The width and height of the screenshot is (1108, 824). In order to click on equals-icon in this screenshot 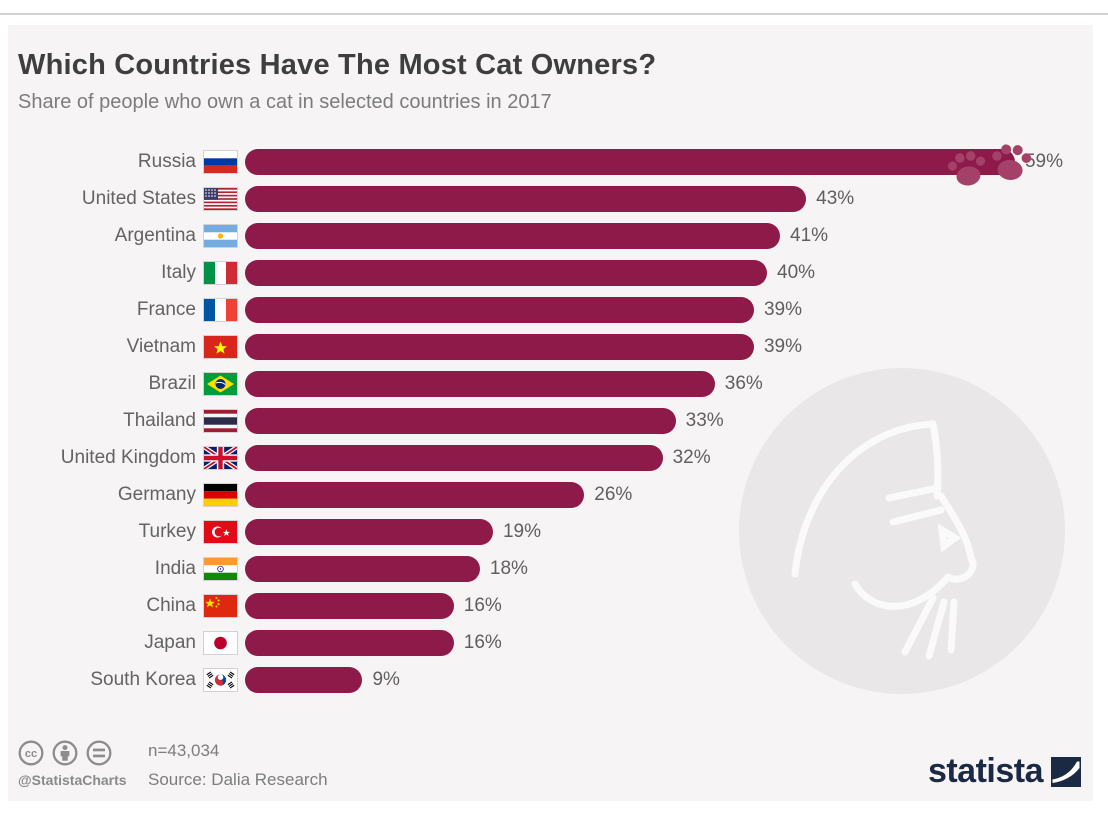, I will do `click(99, 753)`.